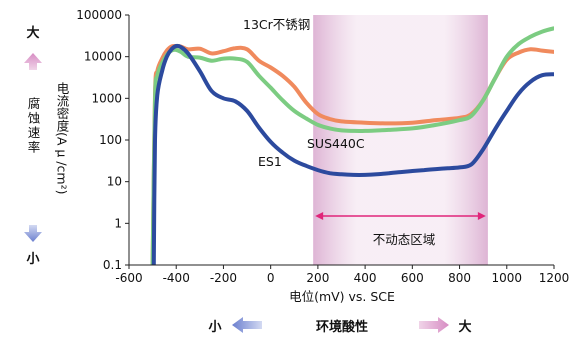 The height and width of the screenshot is (342, 572). I want to click on bottom-right-label: 大, so click(464, 327).